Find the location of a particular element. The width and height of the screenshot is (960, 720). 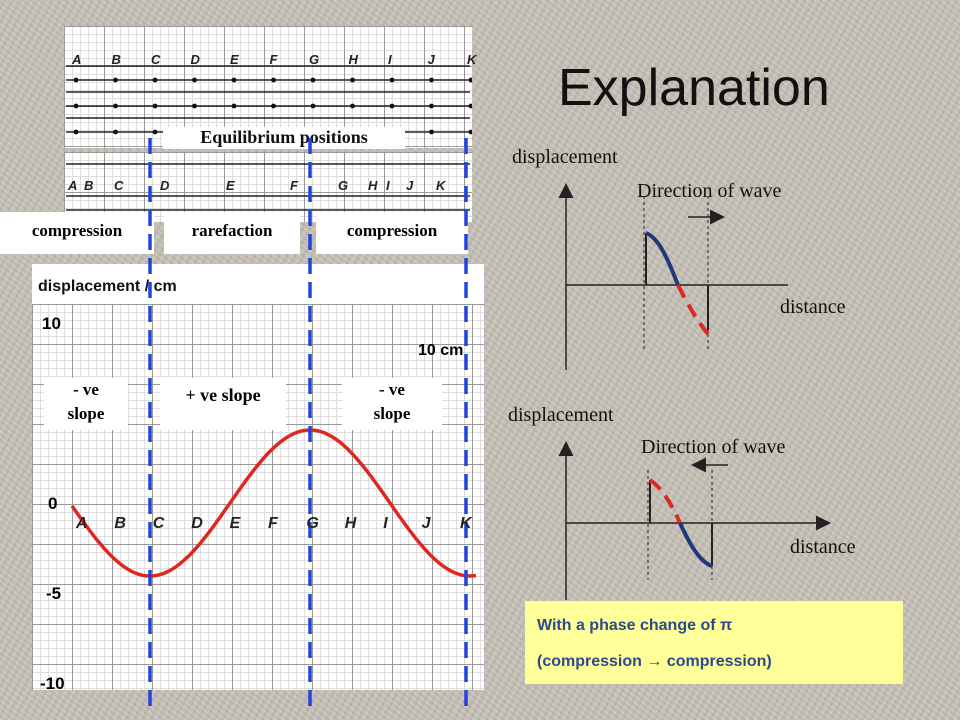

top-diagram-axes is located at coordinates (673, 276).